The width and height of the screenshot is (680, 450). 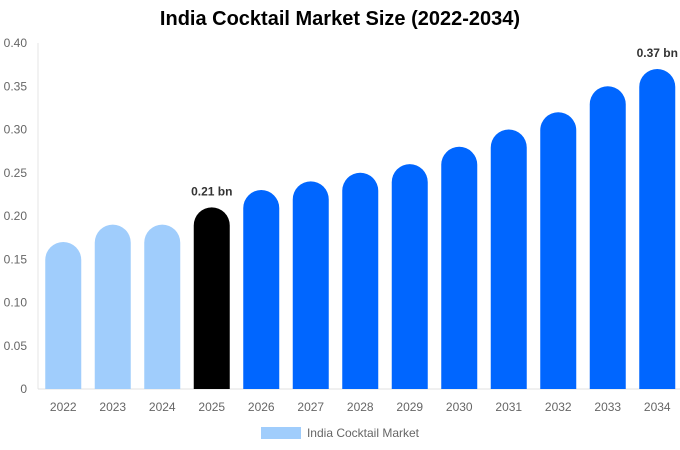 I want to click on x-tick-label: 2027, so click(x=310, y=407).